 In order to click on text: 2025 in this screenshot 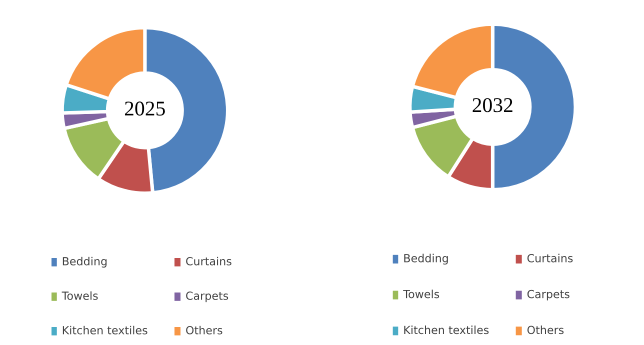, I will do `click(144, 109)`.